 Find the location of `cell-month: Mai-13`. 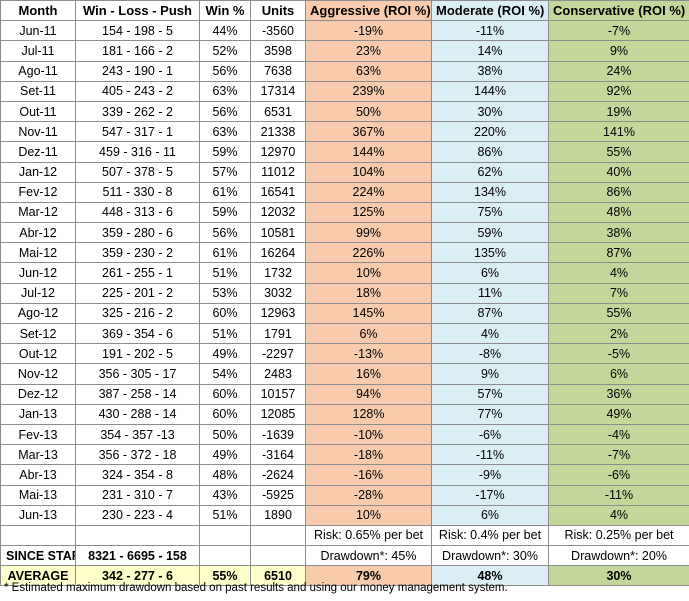

cell-month: Mai-13 is located at coordinates (38, 495).